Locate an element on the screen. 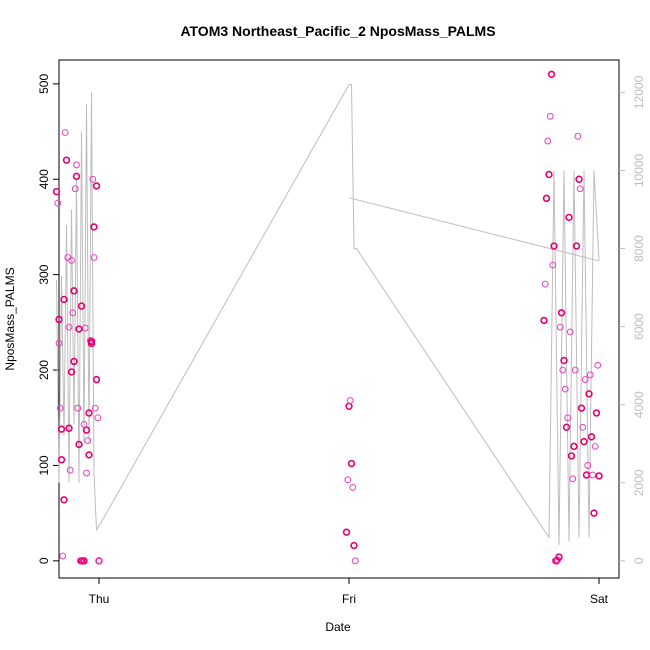 The width and height of the screenshot is (650, 650). x-tick-label: Thu is located at coordinates (99, 599).